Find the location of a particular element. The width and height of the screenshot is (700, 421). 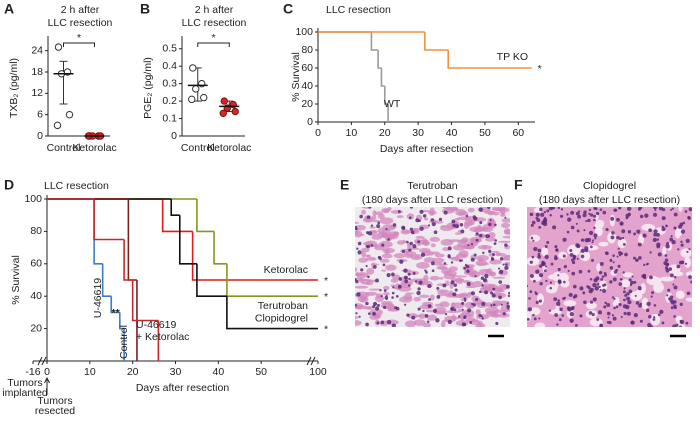

x-tick-label: 20 is located at coordinates (133, 372).